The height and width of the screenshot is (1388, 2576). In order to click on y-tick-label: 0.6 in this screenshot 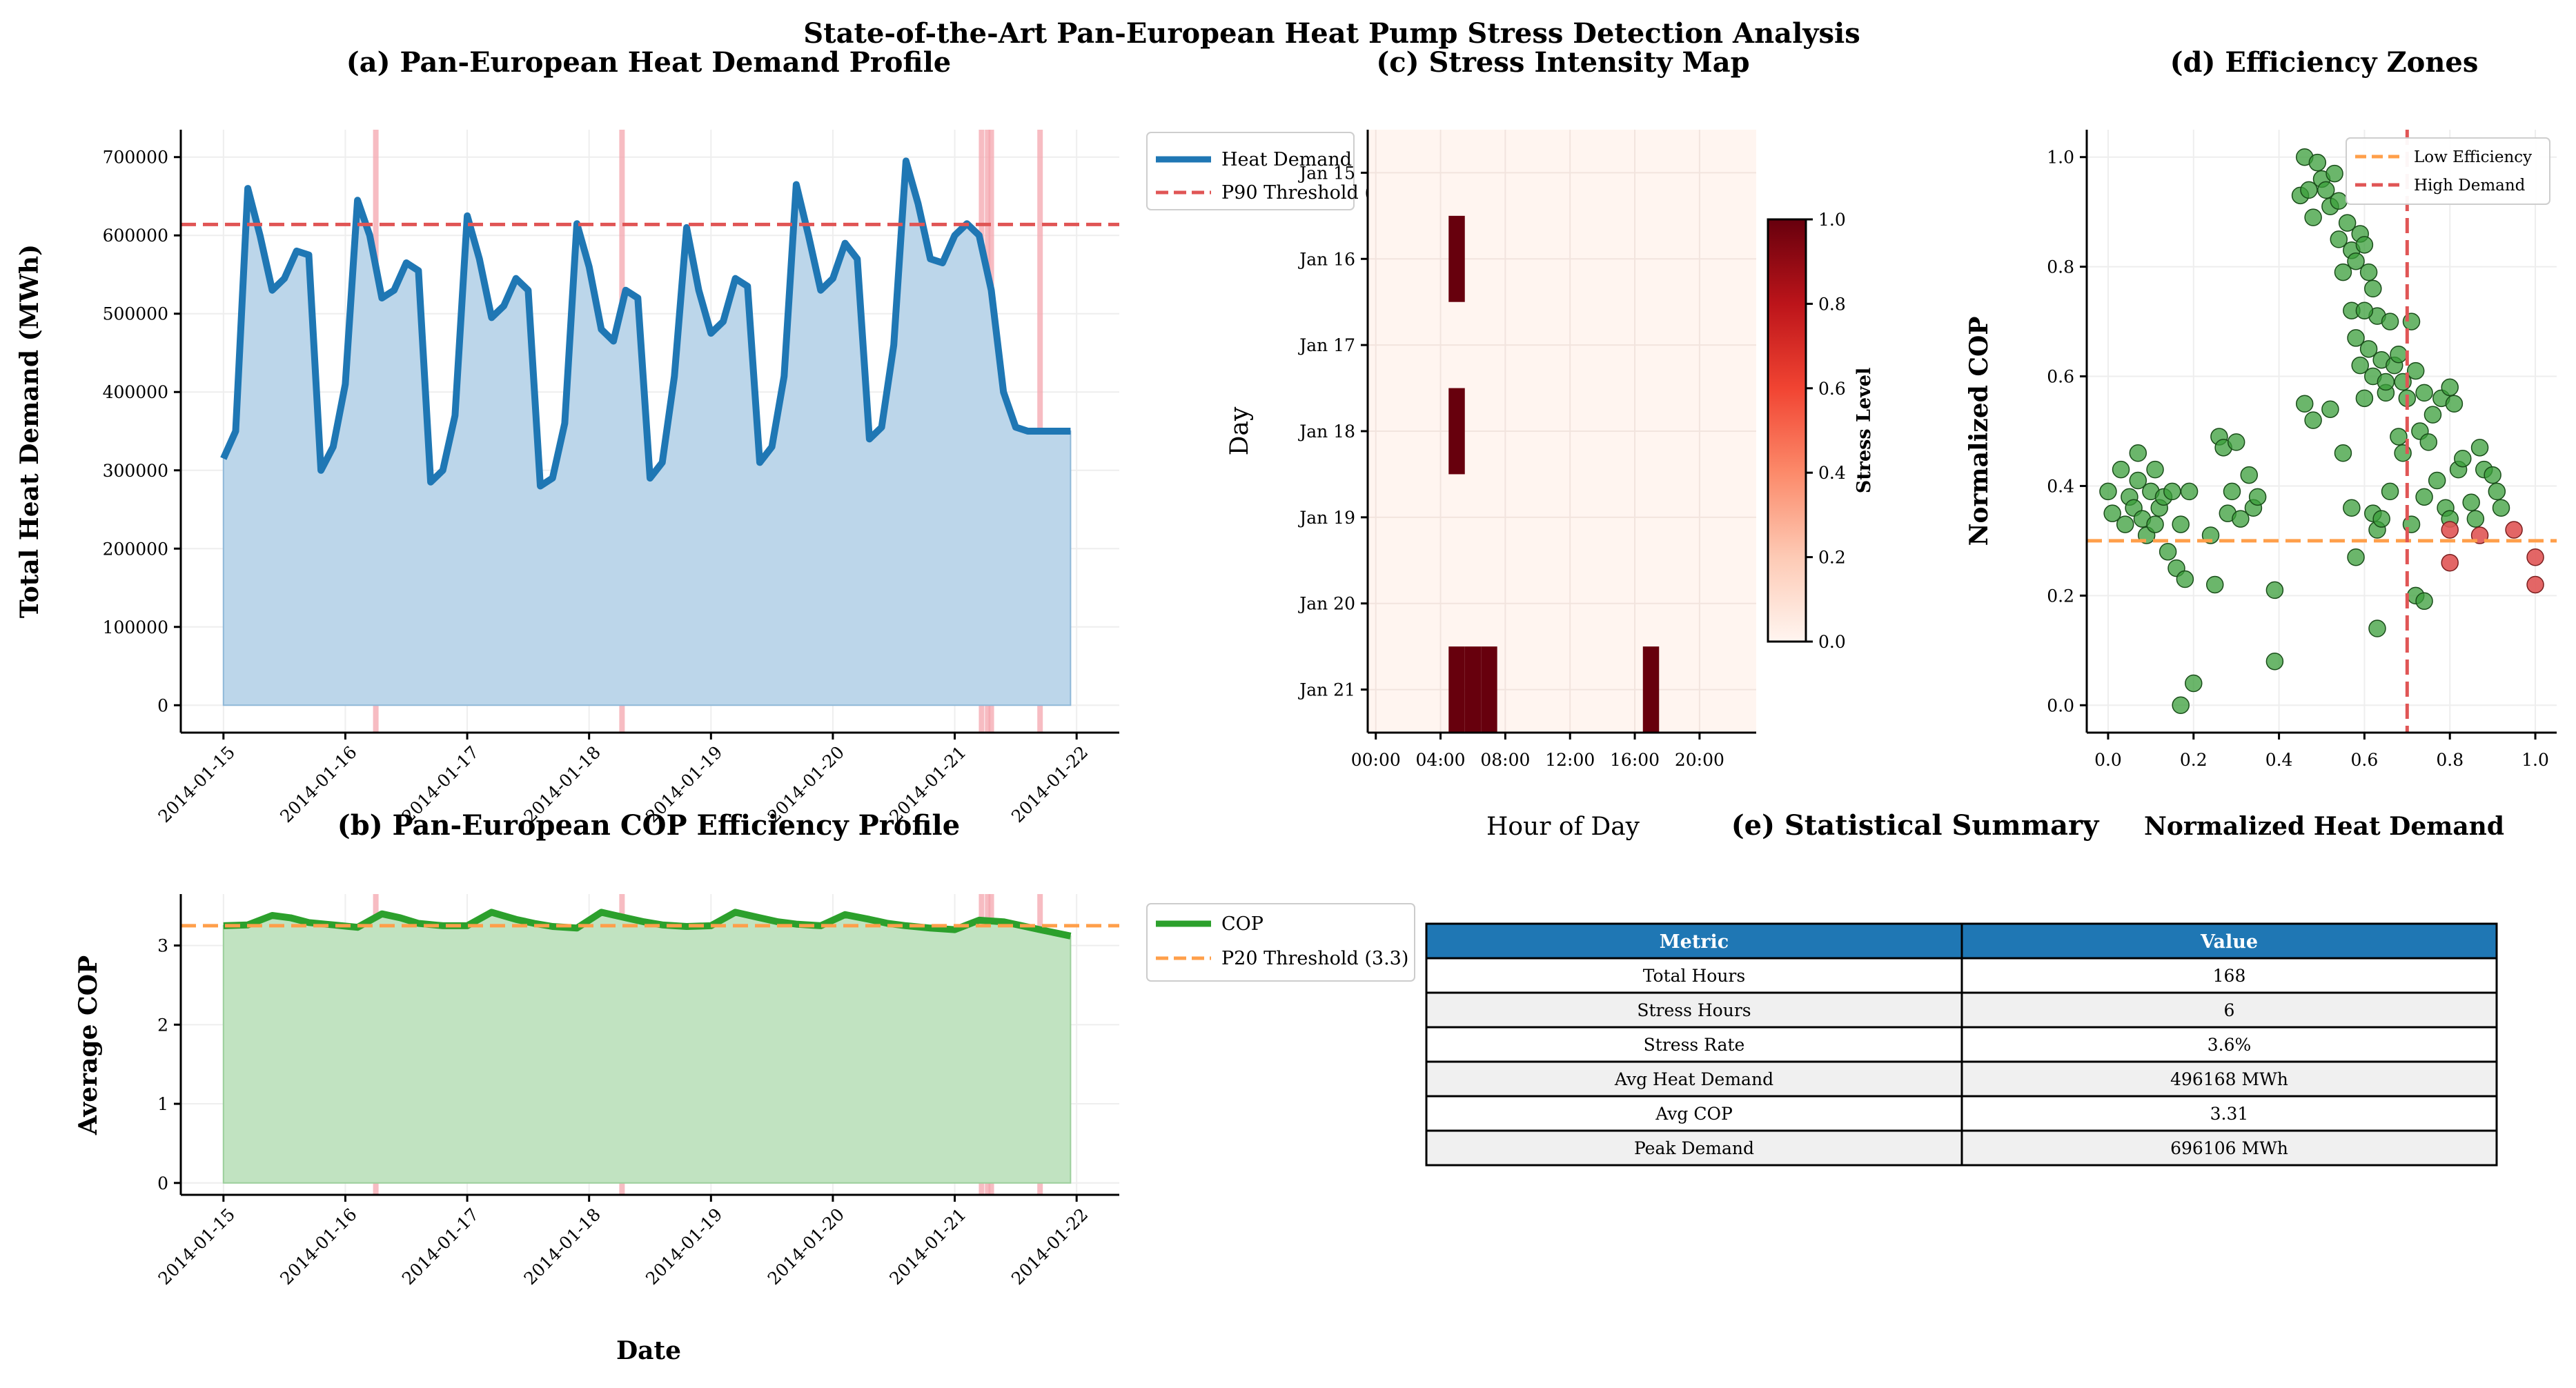, I will do `click(2060, 377)`.